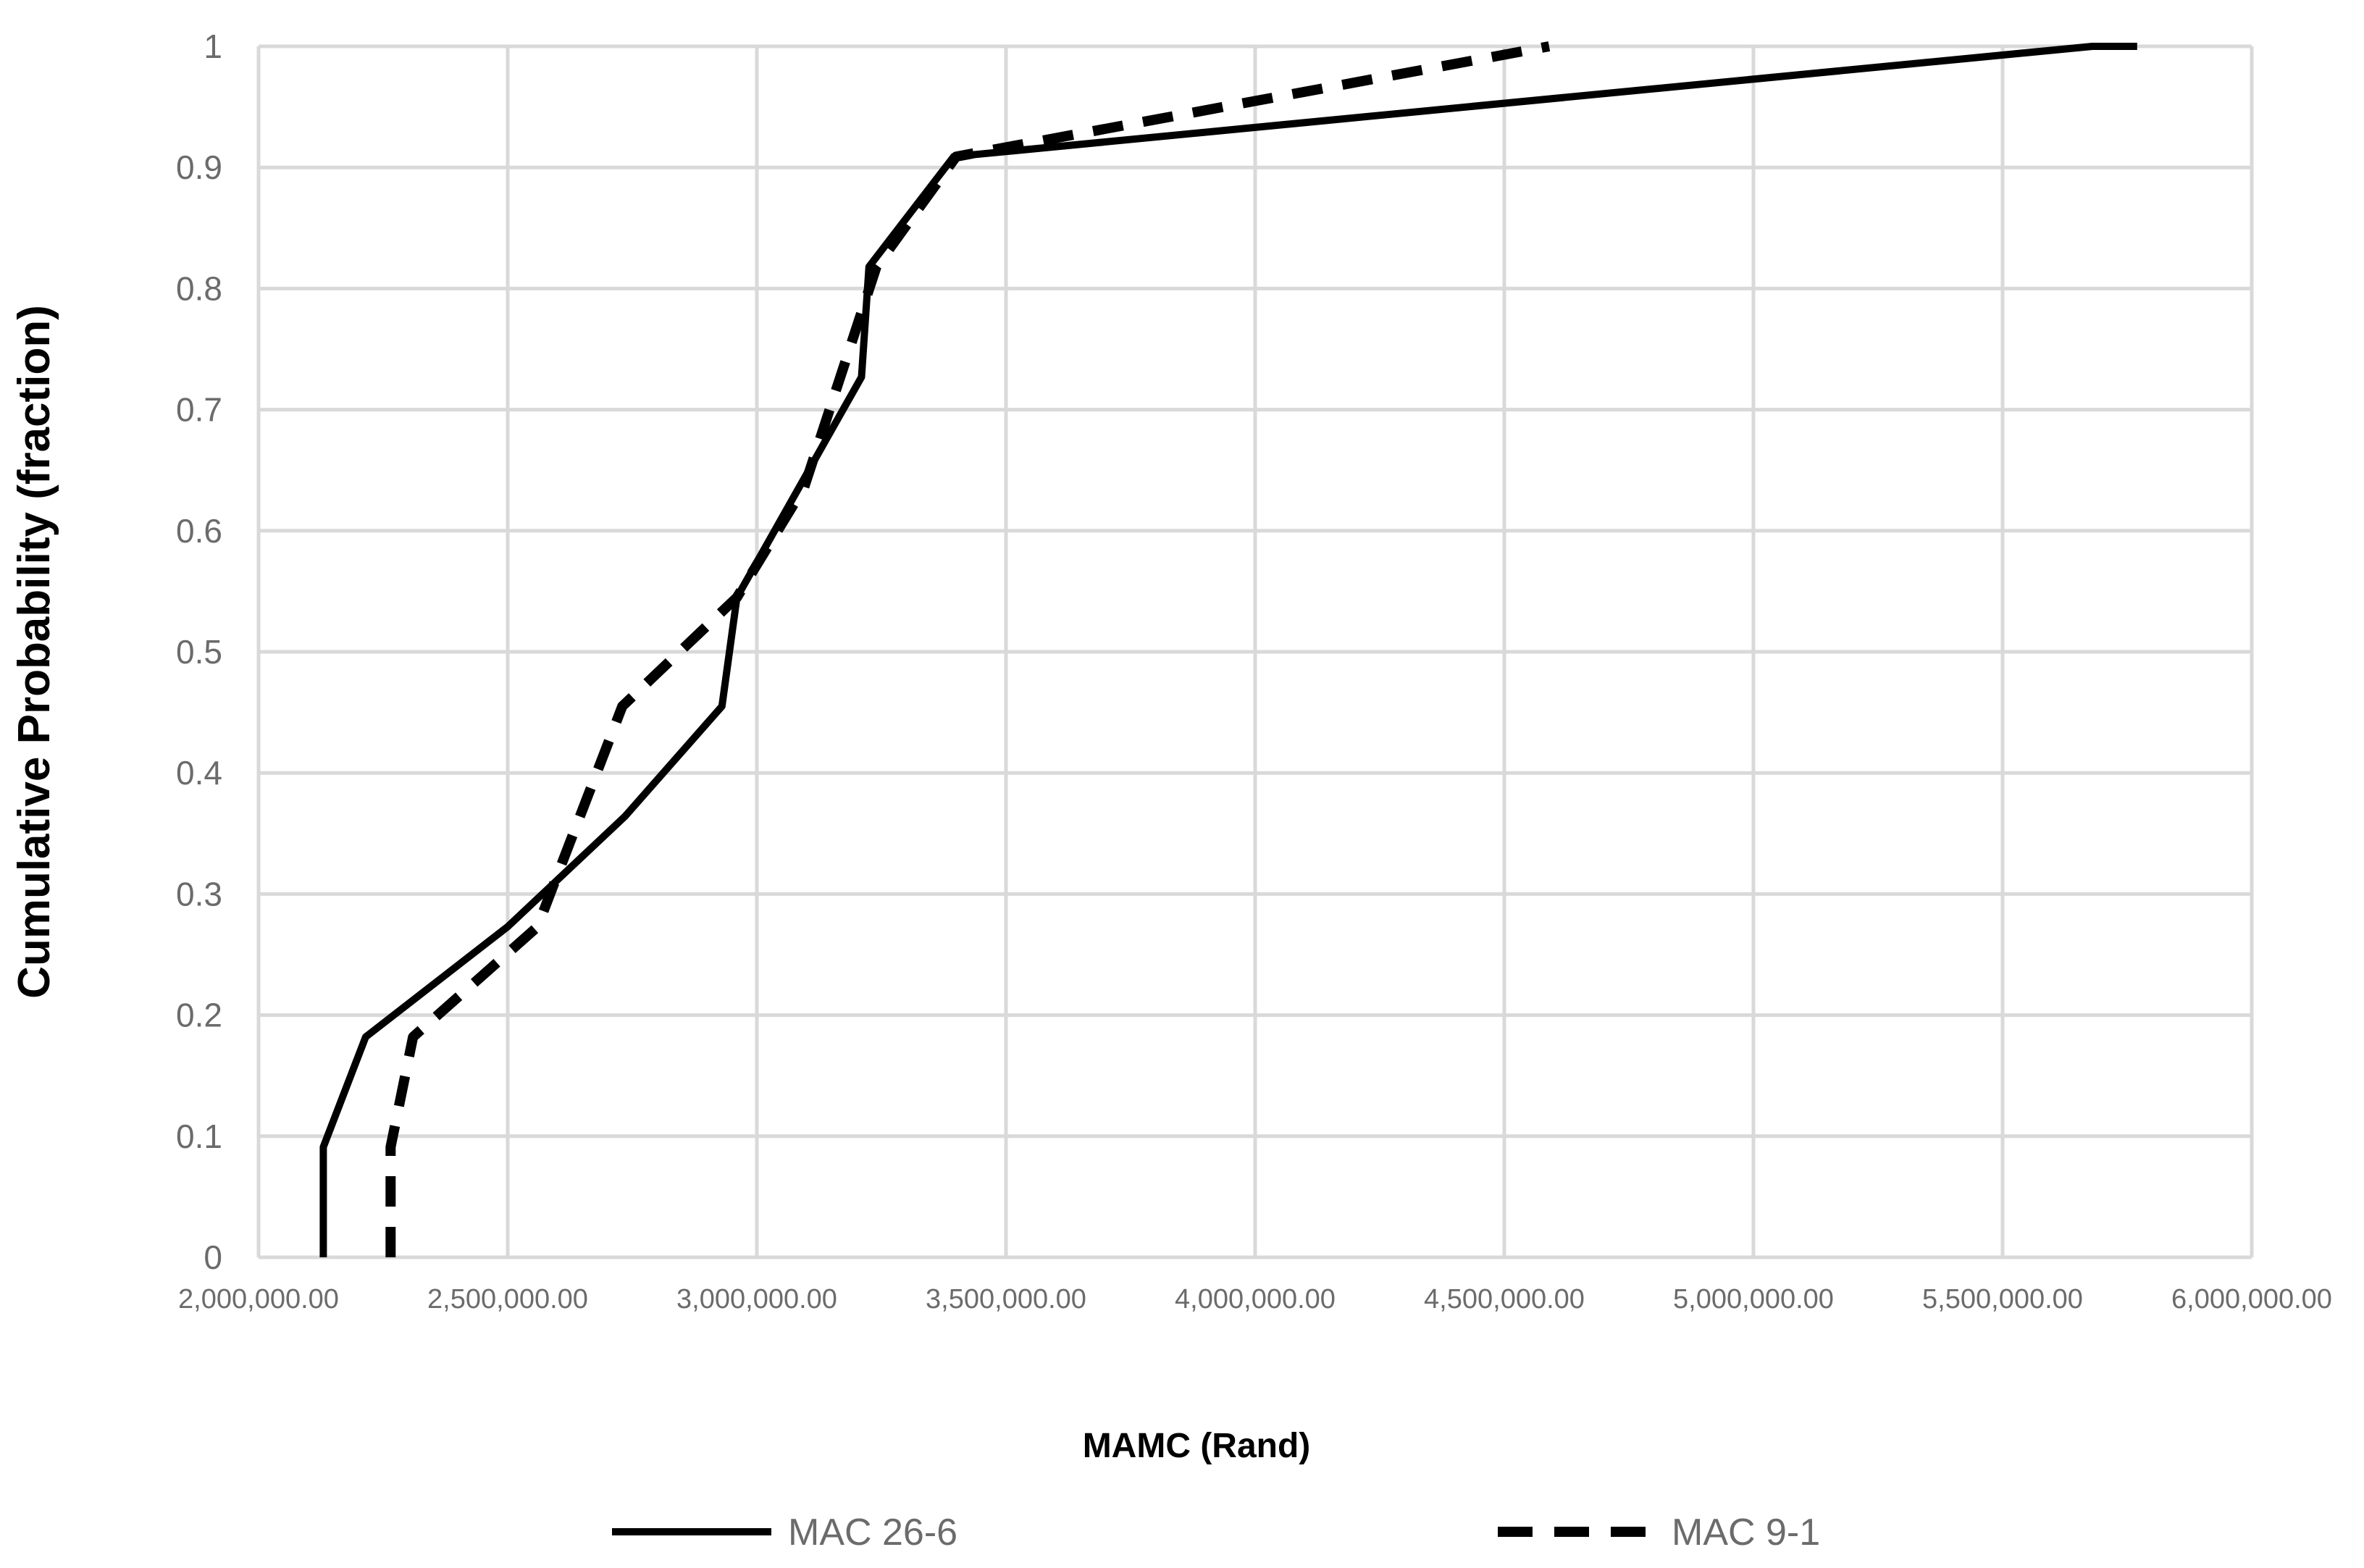  I want to click on y-tick-label: 0.2, so click(199, 1016).